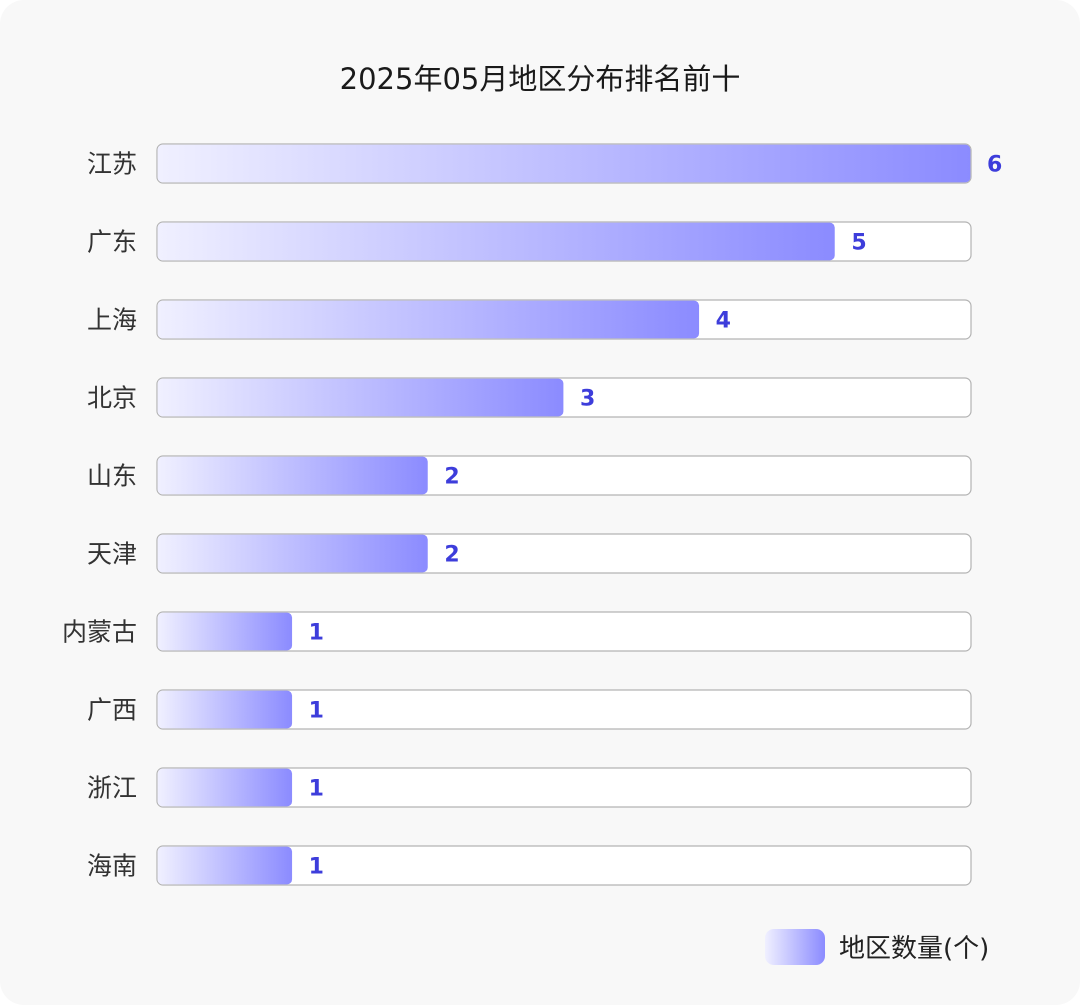 The image size is (1080, 1005). What do you see at coordinates (858, 243) in the screenshot?
I see `value-label: 5` at bounding box center [858, 243].